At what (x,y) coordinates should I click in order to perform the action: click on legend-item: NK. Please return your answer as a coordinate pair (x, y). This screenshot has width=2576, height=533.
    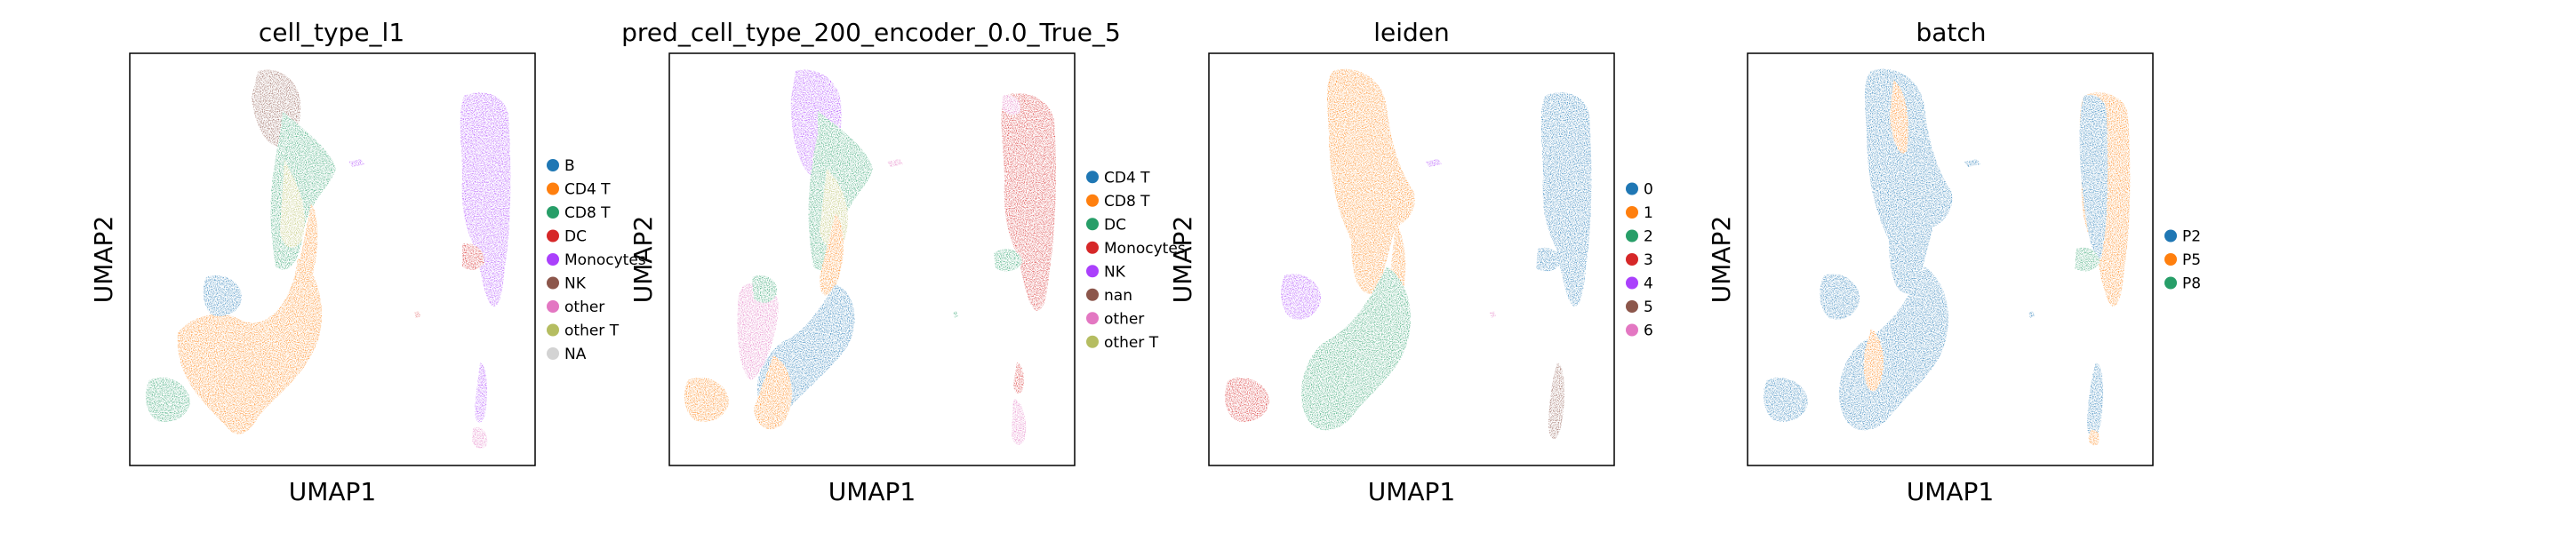
    Looking at the image, I should click on (1106, 272).